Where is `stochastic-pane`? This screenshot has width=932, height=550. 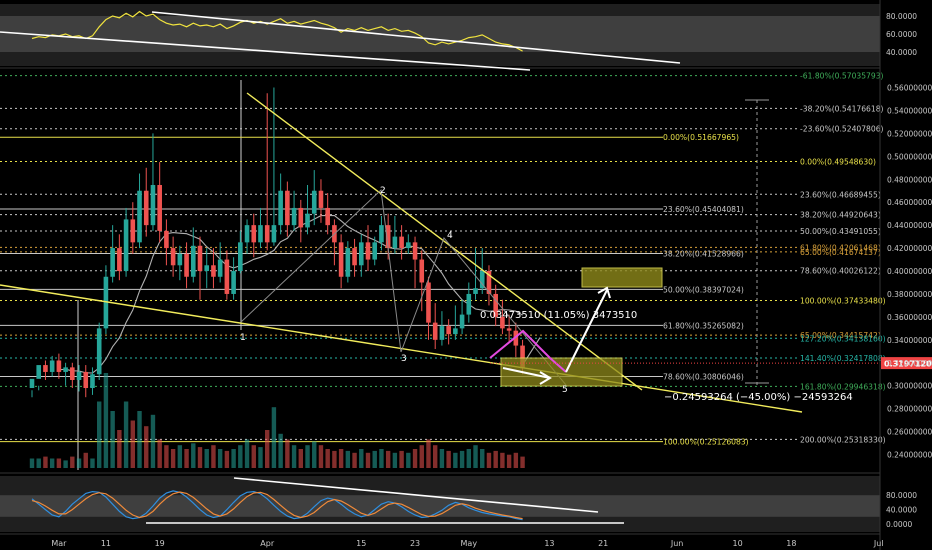
stochastic-pane is located at coordinates (440, 502).